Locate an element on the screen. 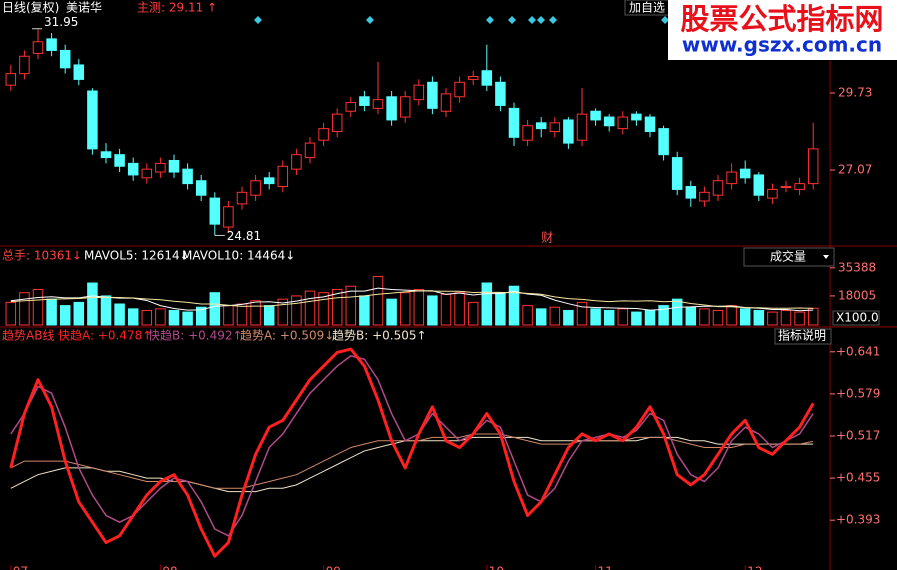 The image size is (897, 570). dropdown-arrow is located at coordinates (826, 257).